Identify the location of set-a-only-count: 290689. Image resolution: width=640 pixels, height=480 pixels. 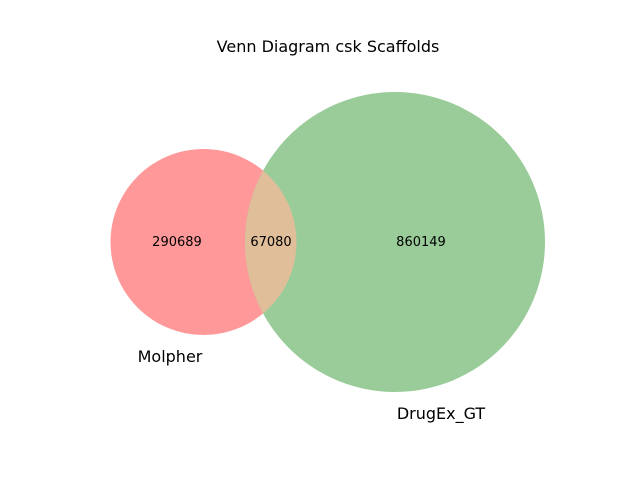
(177, 242).